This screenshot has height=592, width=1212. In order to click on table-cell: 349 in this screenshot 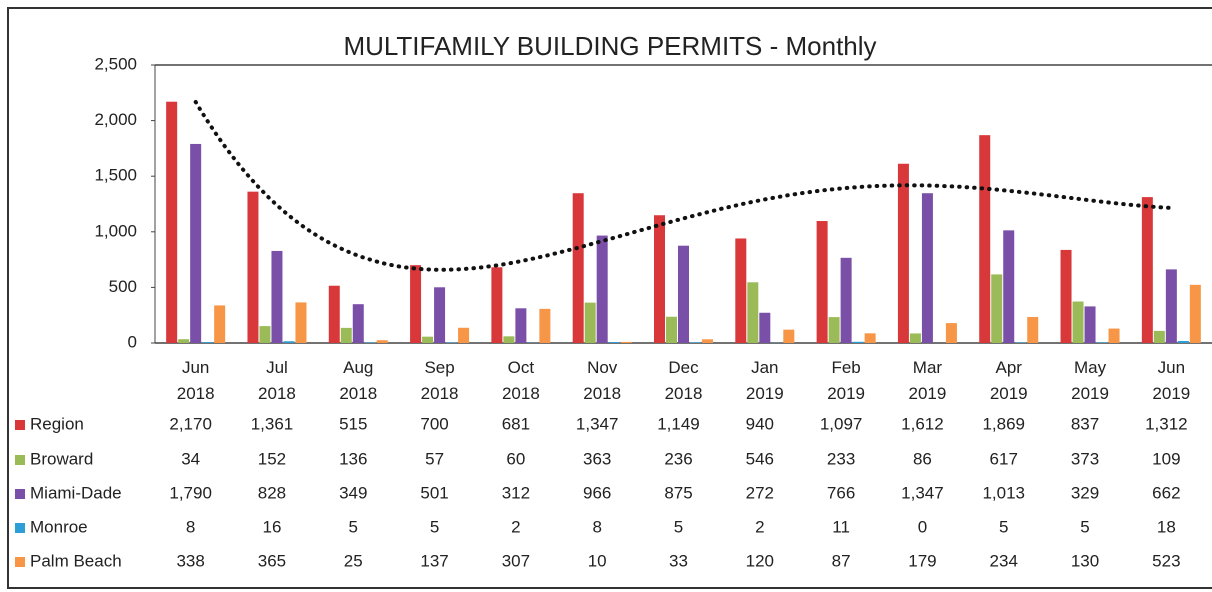, I will do `click(353, 492)`.